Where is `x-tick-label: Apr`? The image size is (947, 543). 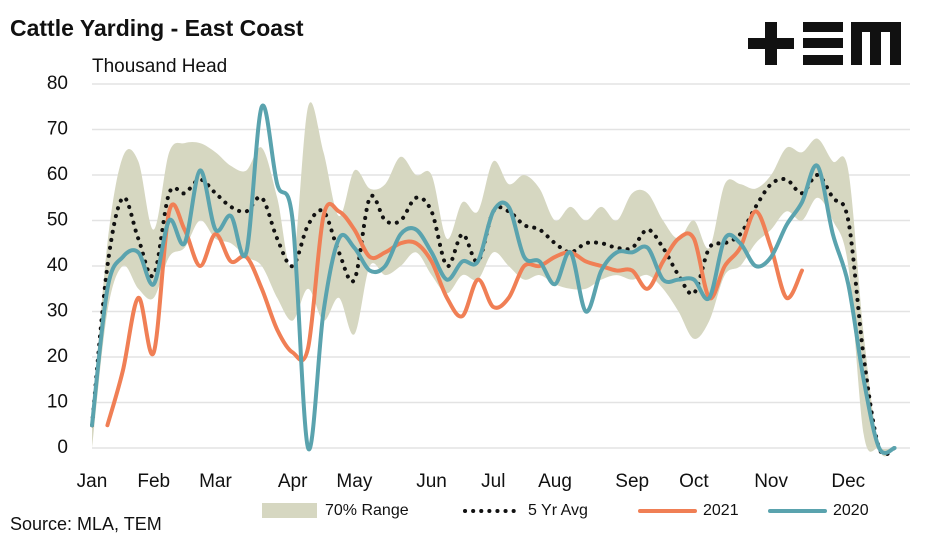 x-tick-label: Apr is located at coordinates (293, 481).